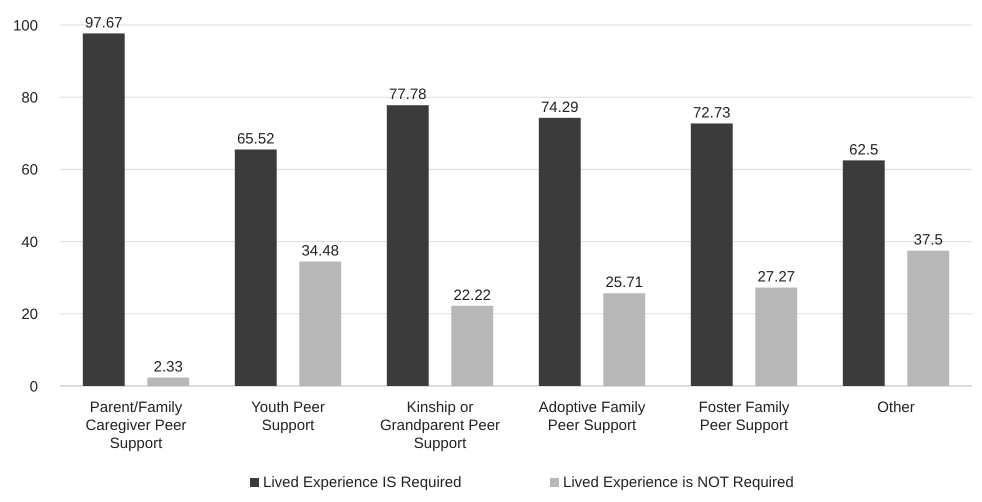 Image resolution: width=982 pixels, height=502 pixels. What do you see at coordinates (440, 425) in the screenshot?
I see `x-tick-label: Kinship or Grandparent Peer Support` at bounding box center [440, 425].